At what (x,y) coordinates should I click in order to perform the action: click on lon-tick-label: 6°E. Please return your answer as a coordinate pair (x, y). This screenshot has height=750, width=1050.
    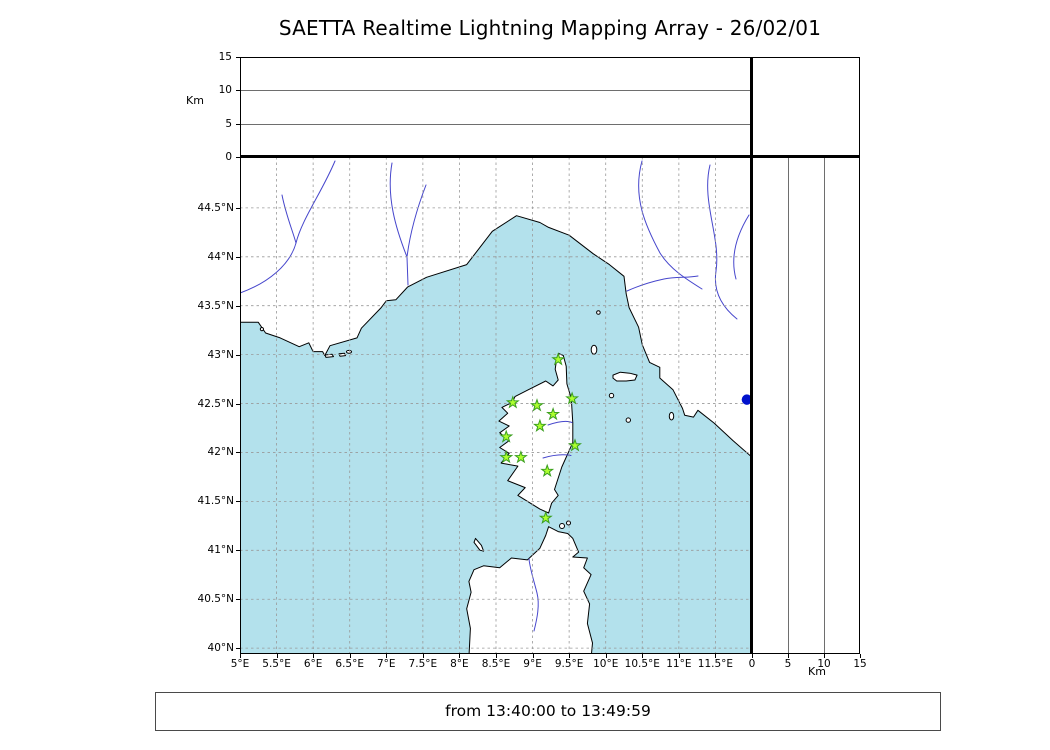
    Looking at the image, I should click on (313, 664).